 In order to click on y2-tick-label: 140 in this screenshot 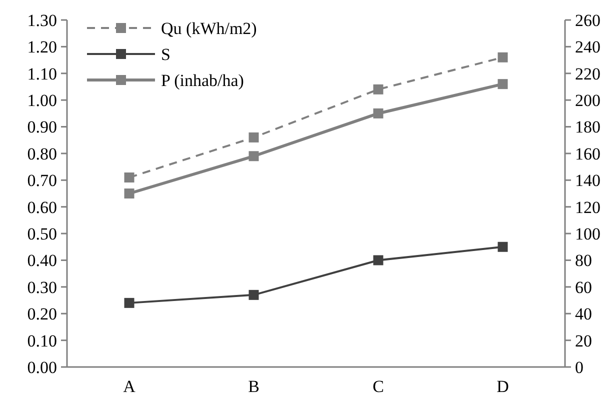, I will do `click(587, 180)`.